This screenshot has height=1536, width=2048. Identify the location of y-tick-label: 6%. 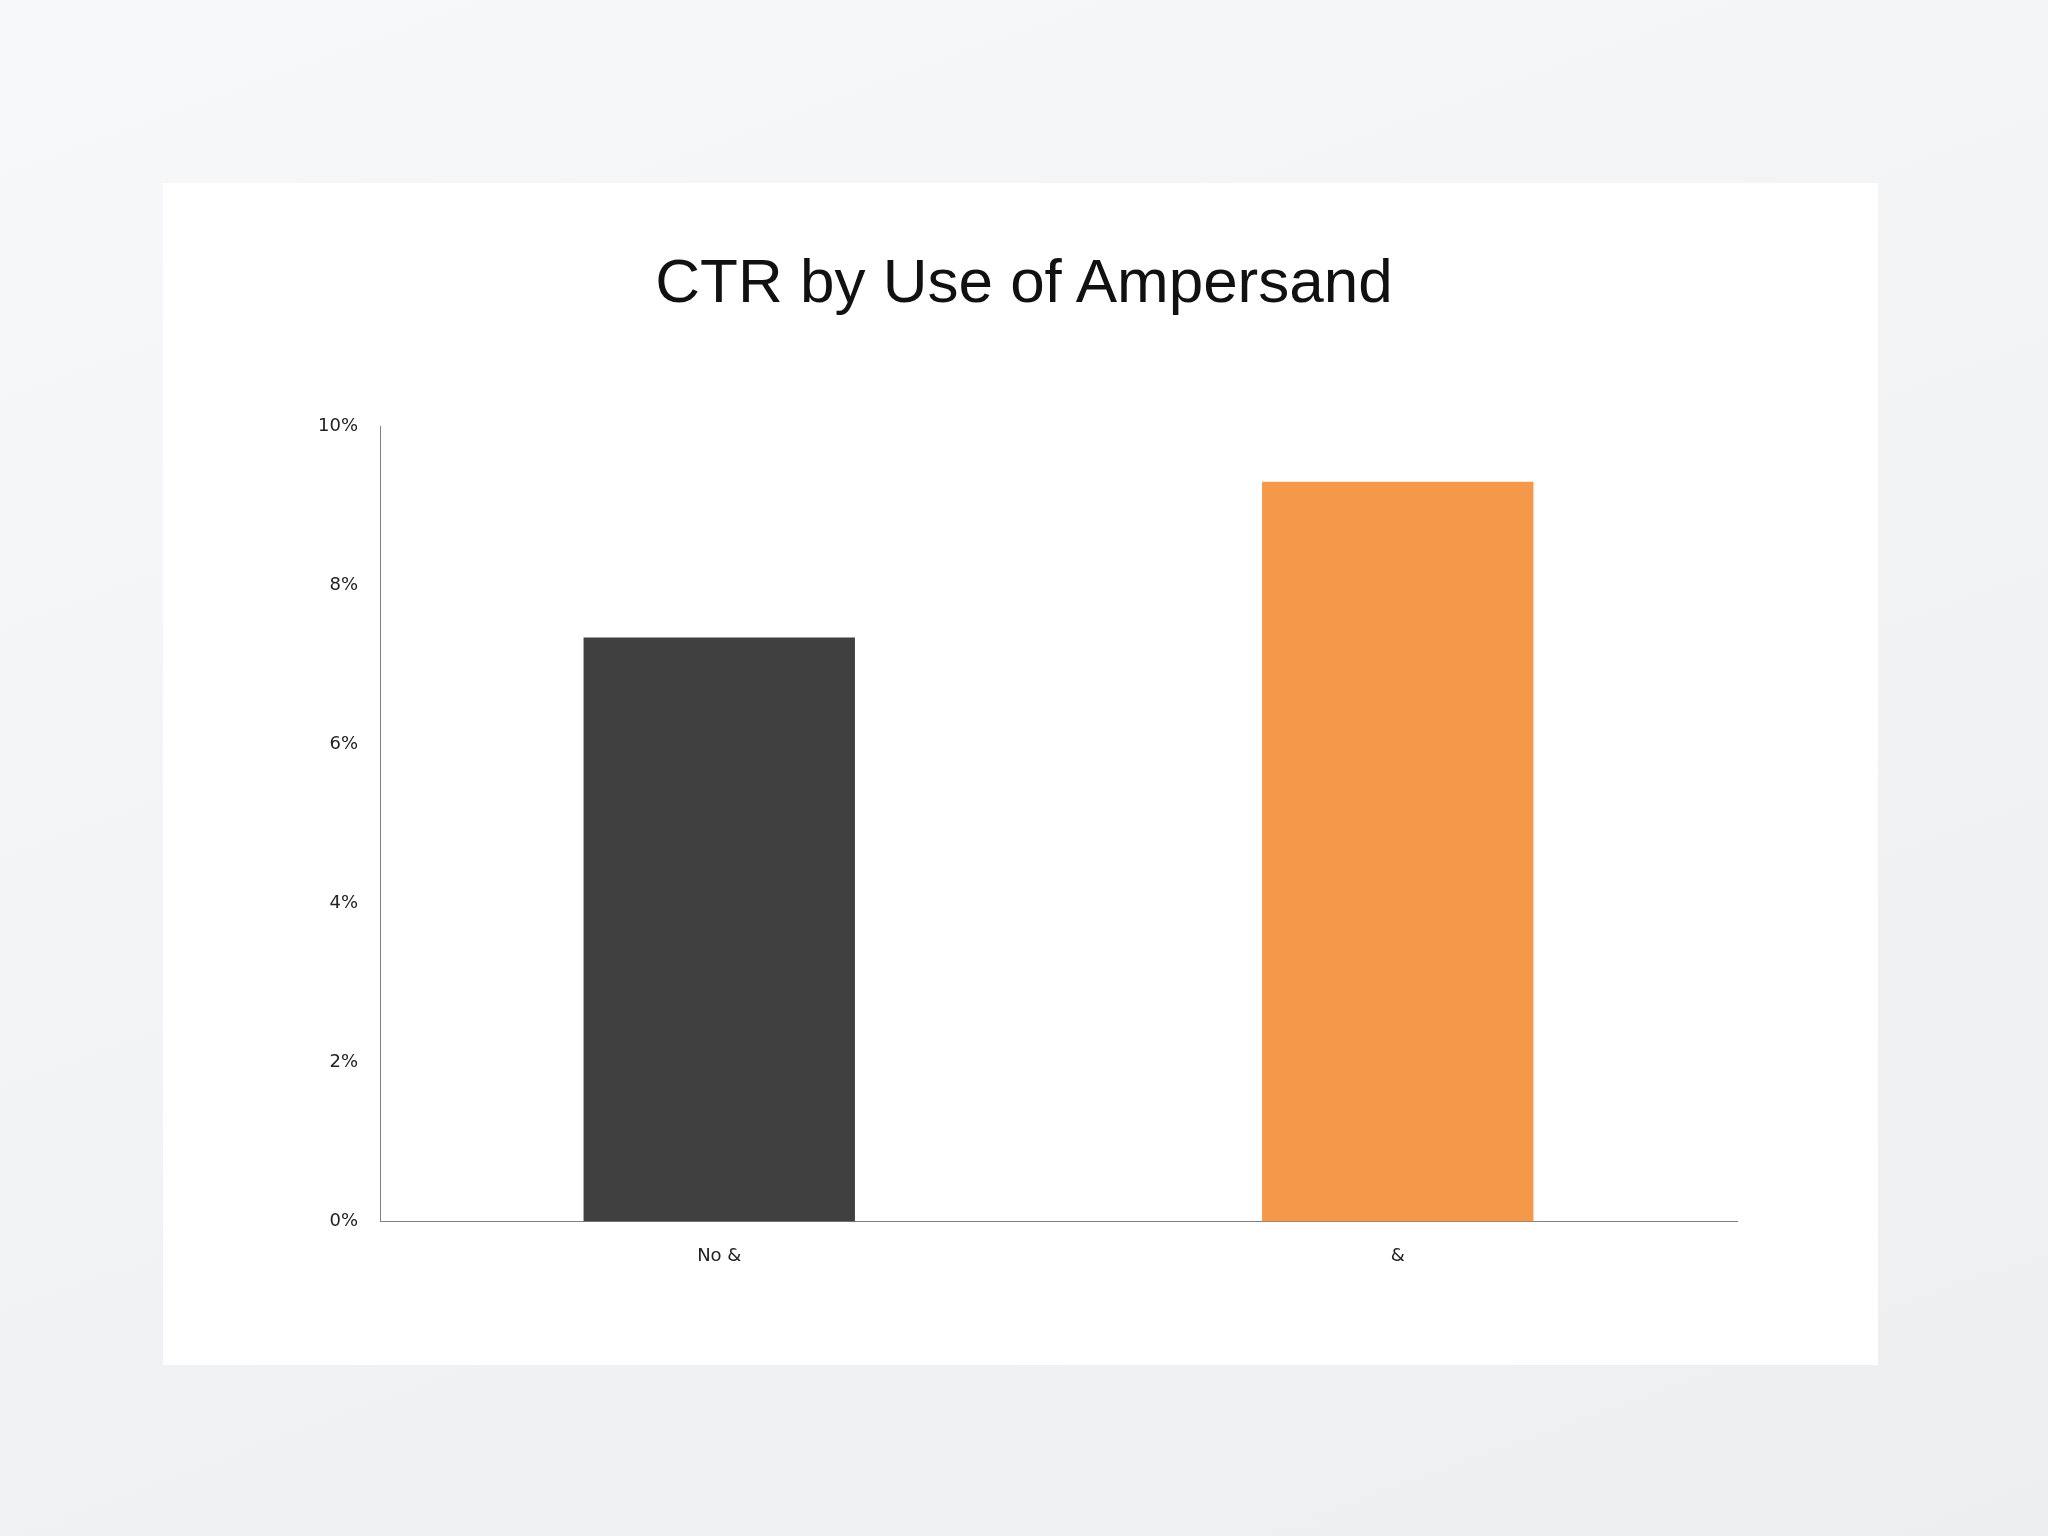
(343, 742).